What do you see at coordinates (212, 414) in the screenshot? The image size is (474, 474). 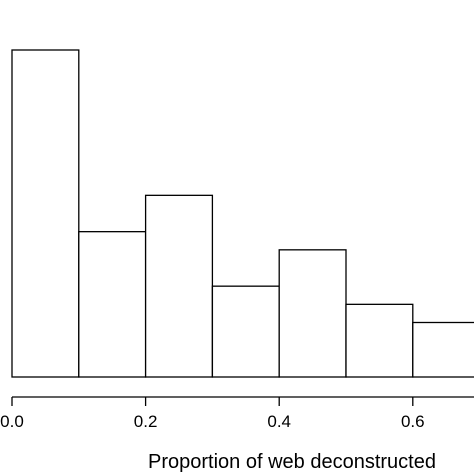 I see `x-axis-ticks: 0.0 0.2 0.4 0.6` at bounding box center [212, 414].